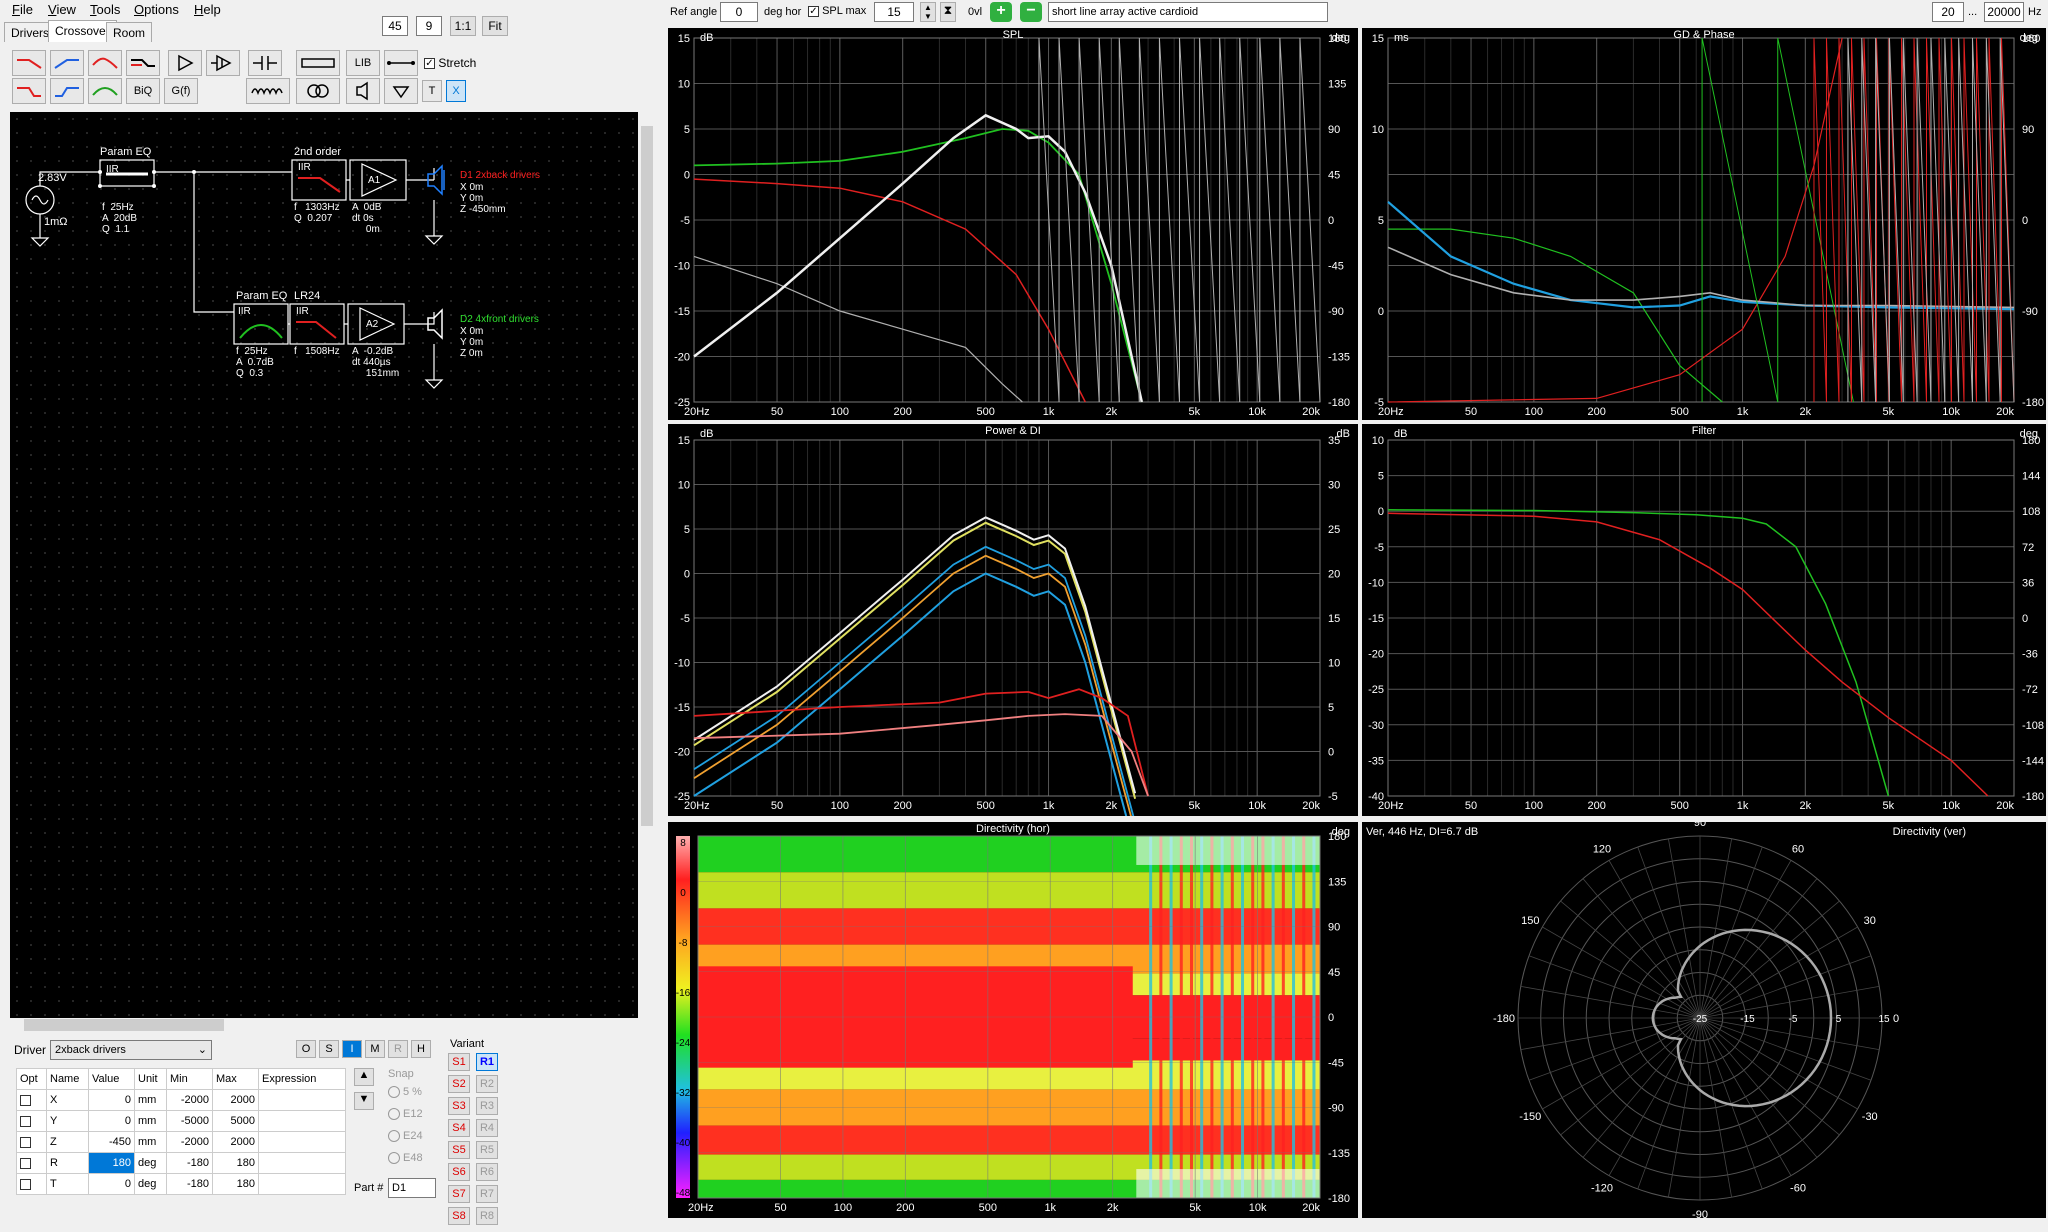 The height and width of the screenshot is (1232, 2048). Describe the element at coordinates (401, 91) in the screenshot. I see `ground-button` at that location.